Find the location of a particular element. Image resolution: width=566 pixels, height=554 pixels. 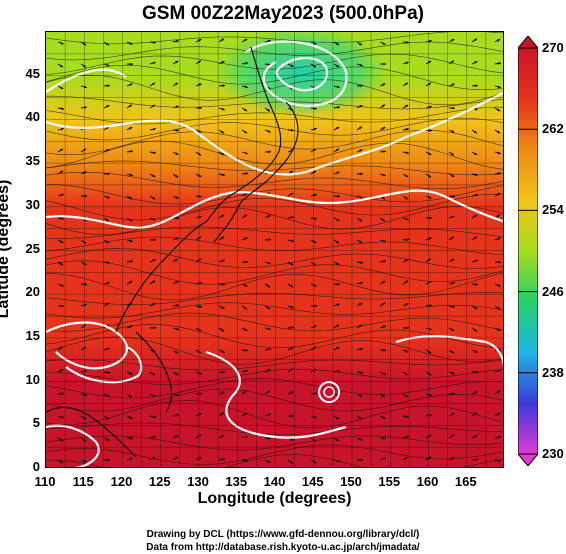

x-tick-label: 135 is located at coordinates (236, 481).